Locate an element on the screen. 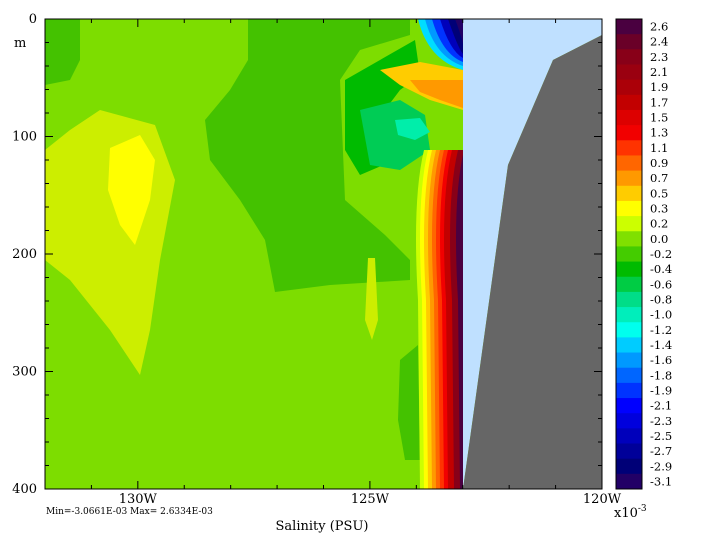  y-tick-label: 0 is located at coordinates (33, 19).